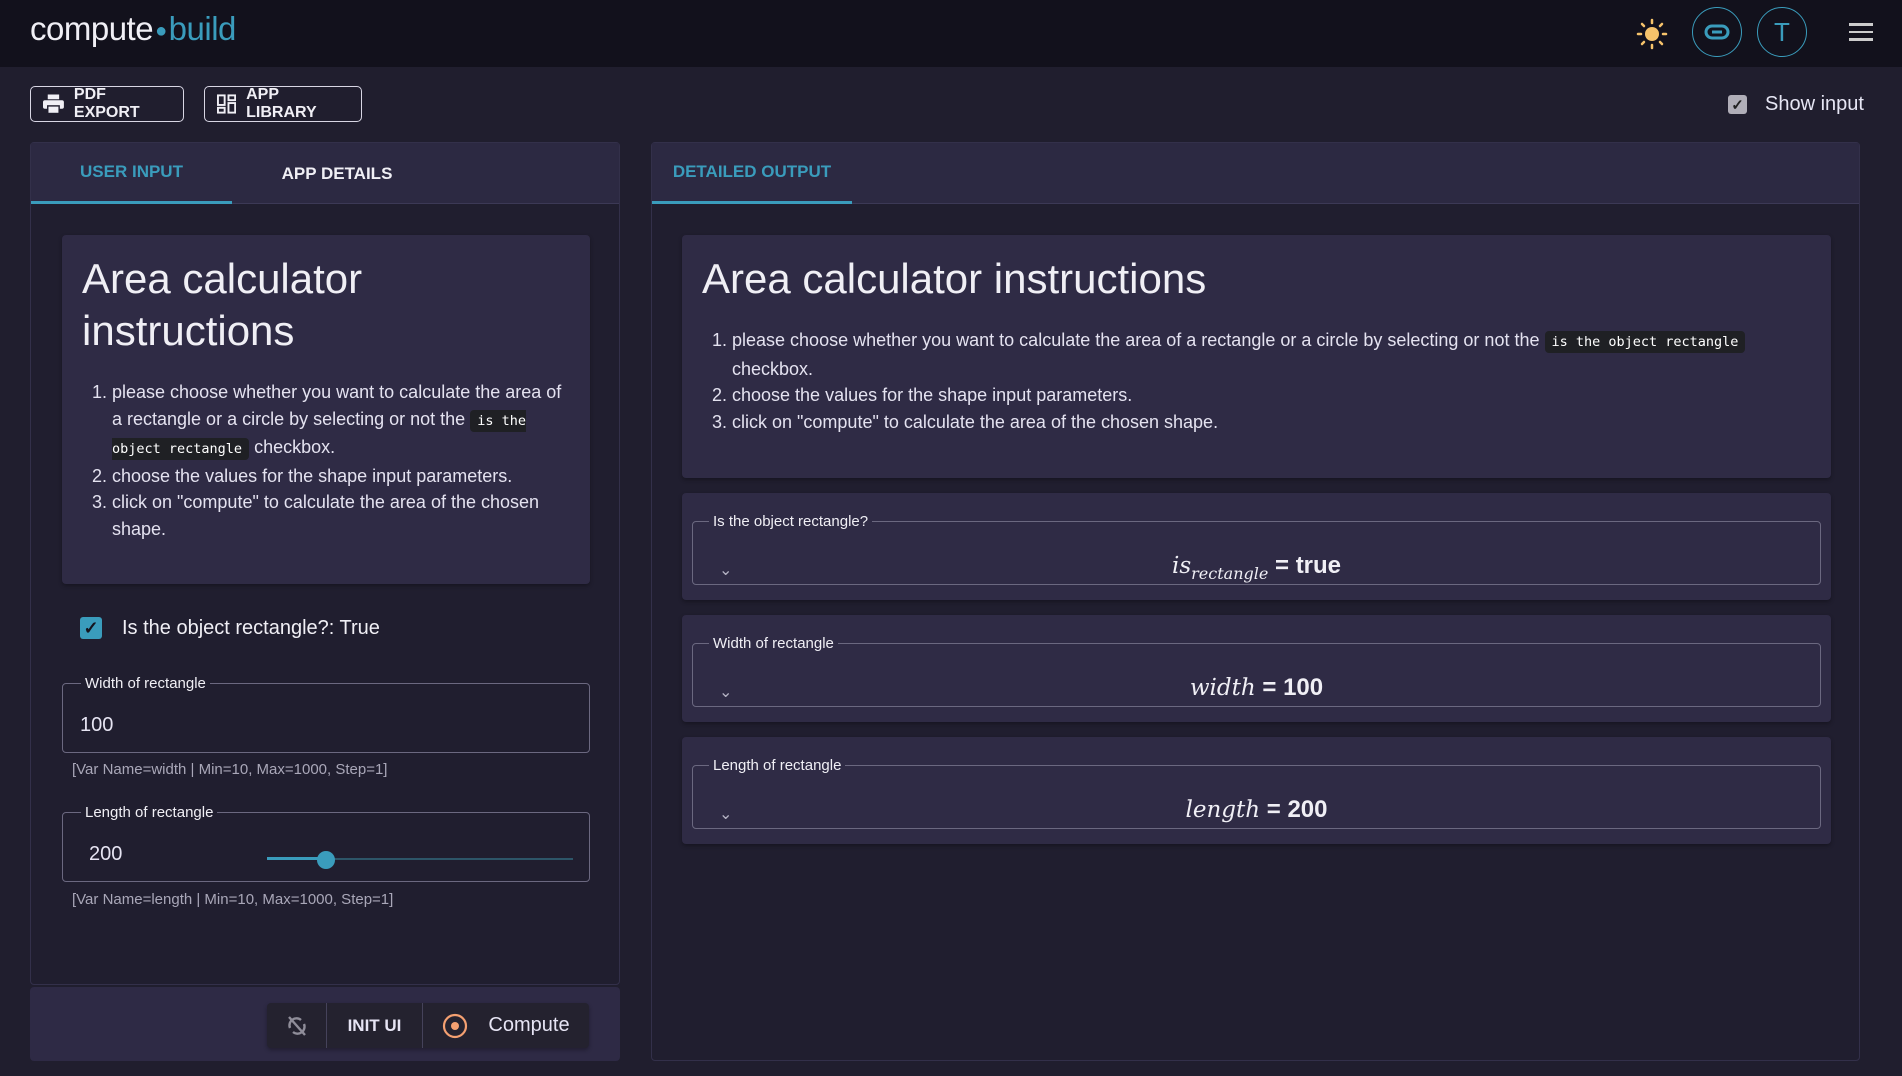 This screenshot has height=1076, width=1902. Describe the element at coordinates (97, 725) in the screenshot. I see `width-input: 100` at that location.